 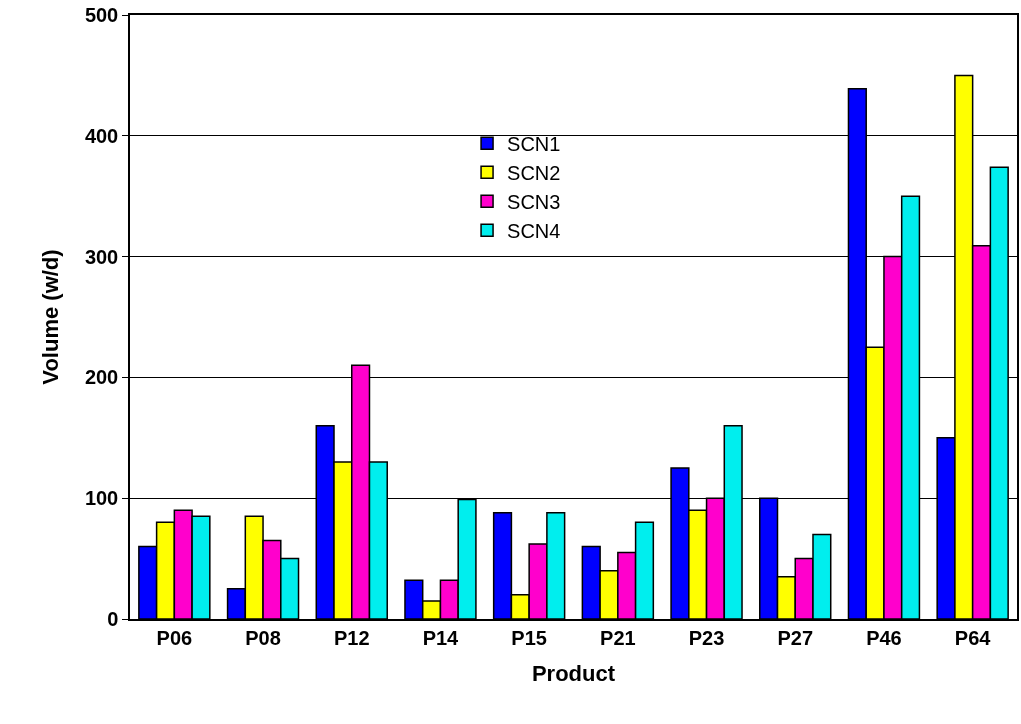 I want to click on x-tick-label: P46, so click(x=884, y=637).